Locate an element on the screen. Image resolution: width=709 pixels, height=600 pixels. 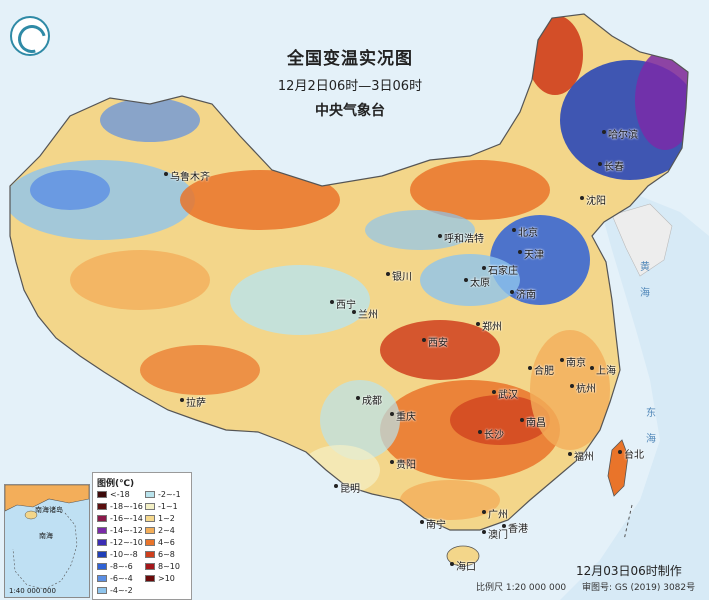
inset-island is located at coordinates (31, 515).